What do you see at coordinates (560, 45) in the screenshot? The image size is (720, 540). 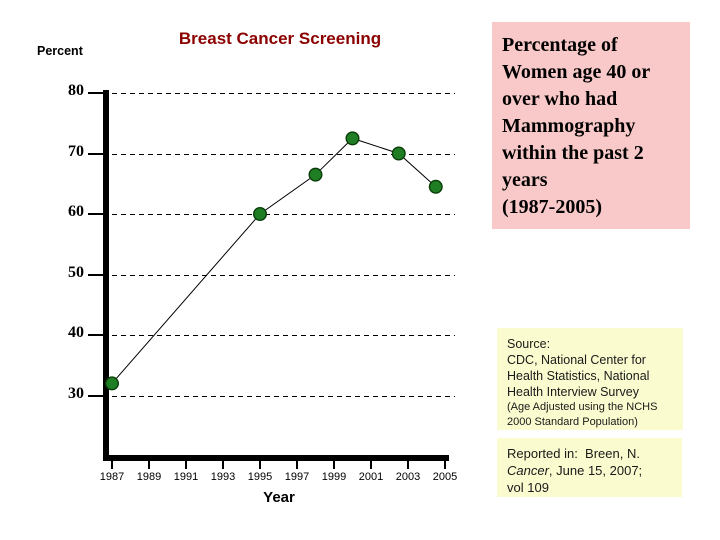 I see `callout-line: Percentage of` at bounding box center [560, 45].